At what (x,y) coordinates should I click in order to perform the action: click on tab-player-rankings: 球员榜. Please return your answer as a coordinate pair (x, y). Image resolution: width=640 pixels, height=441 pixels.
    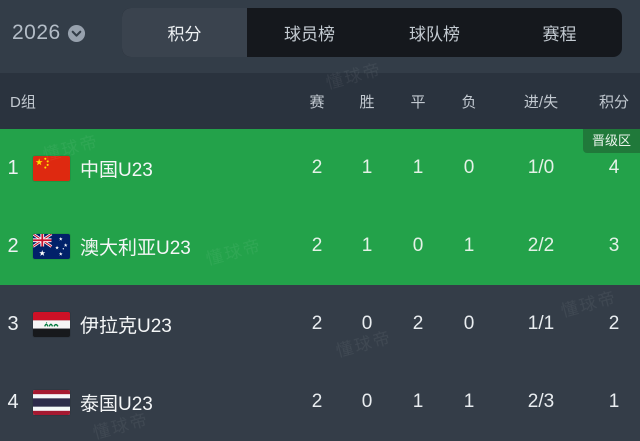
    Looking at the image, I should click on (309, 34).